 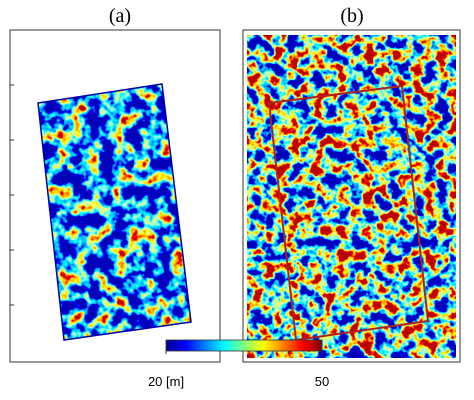 I want to click on colorbar-tick-label: 20 [m], so click(x=166, y=381).